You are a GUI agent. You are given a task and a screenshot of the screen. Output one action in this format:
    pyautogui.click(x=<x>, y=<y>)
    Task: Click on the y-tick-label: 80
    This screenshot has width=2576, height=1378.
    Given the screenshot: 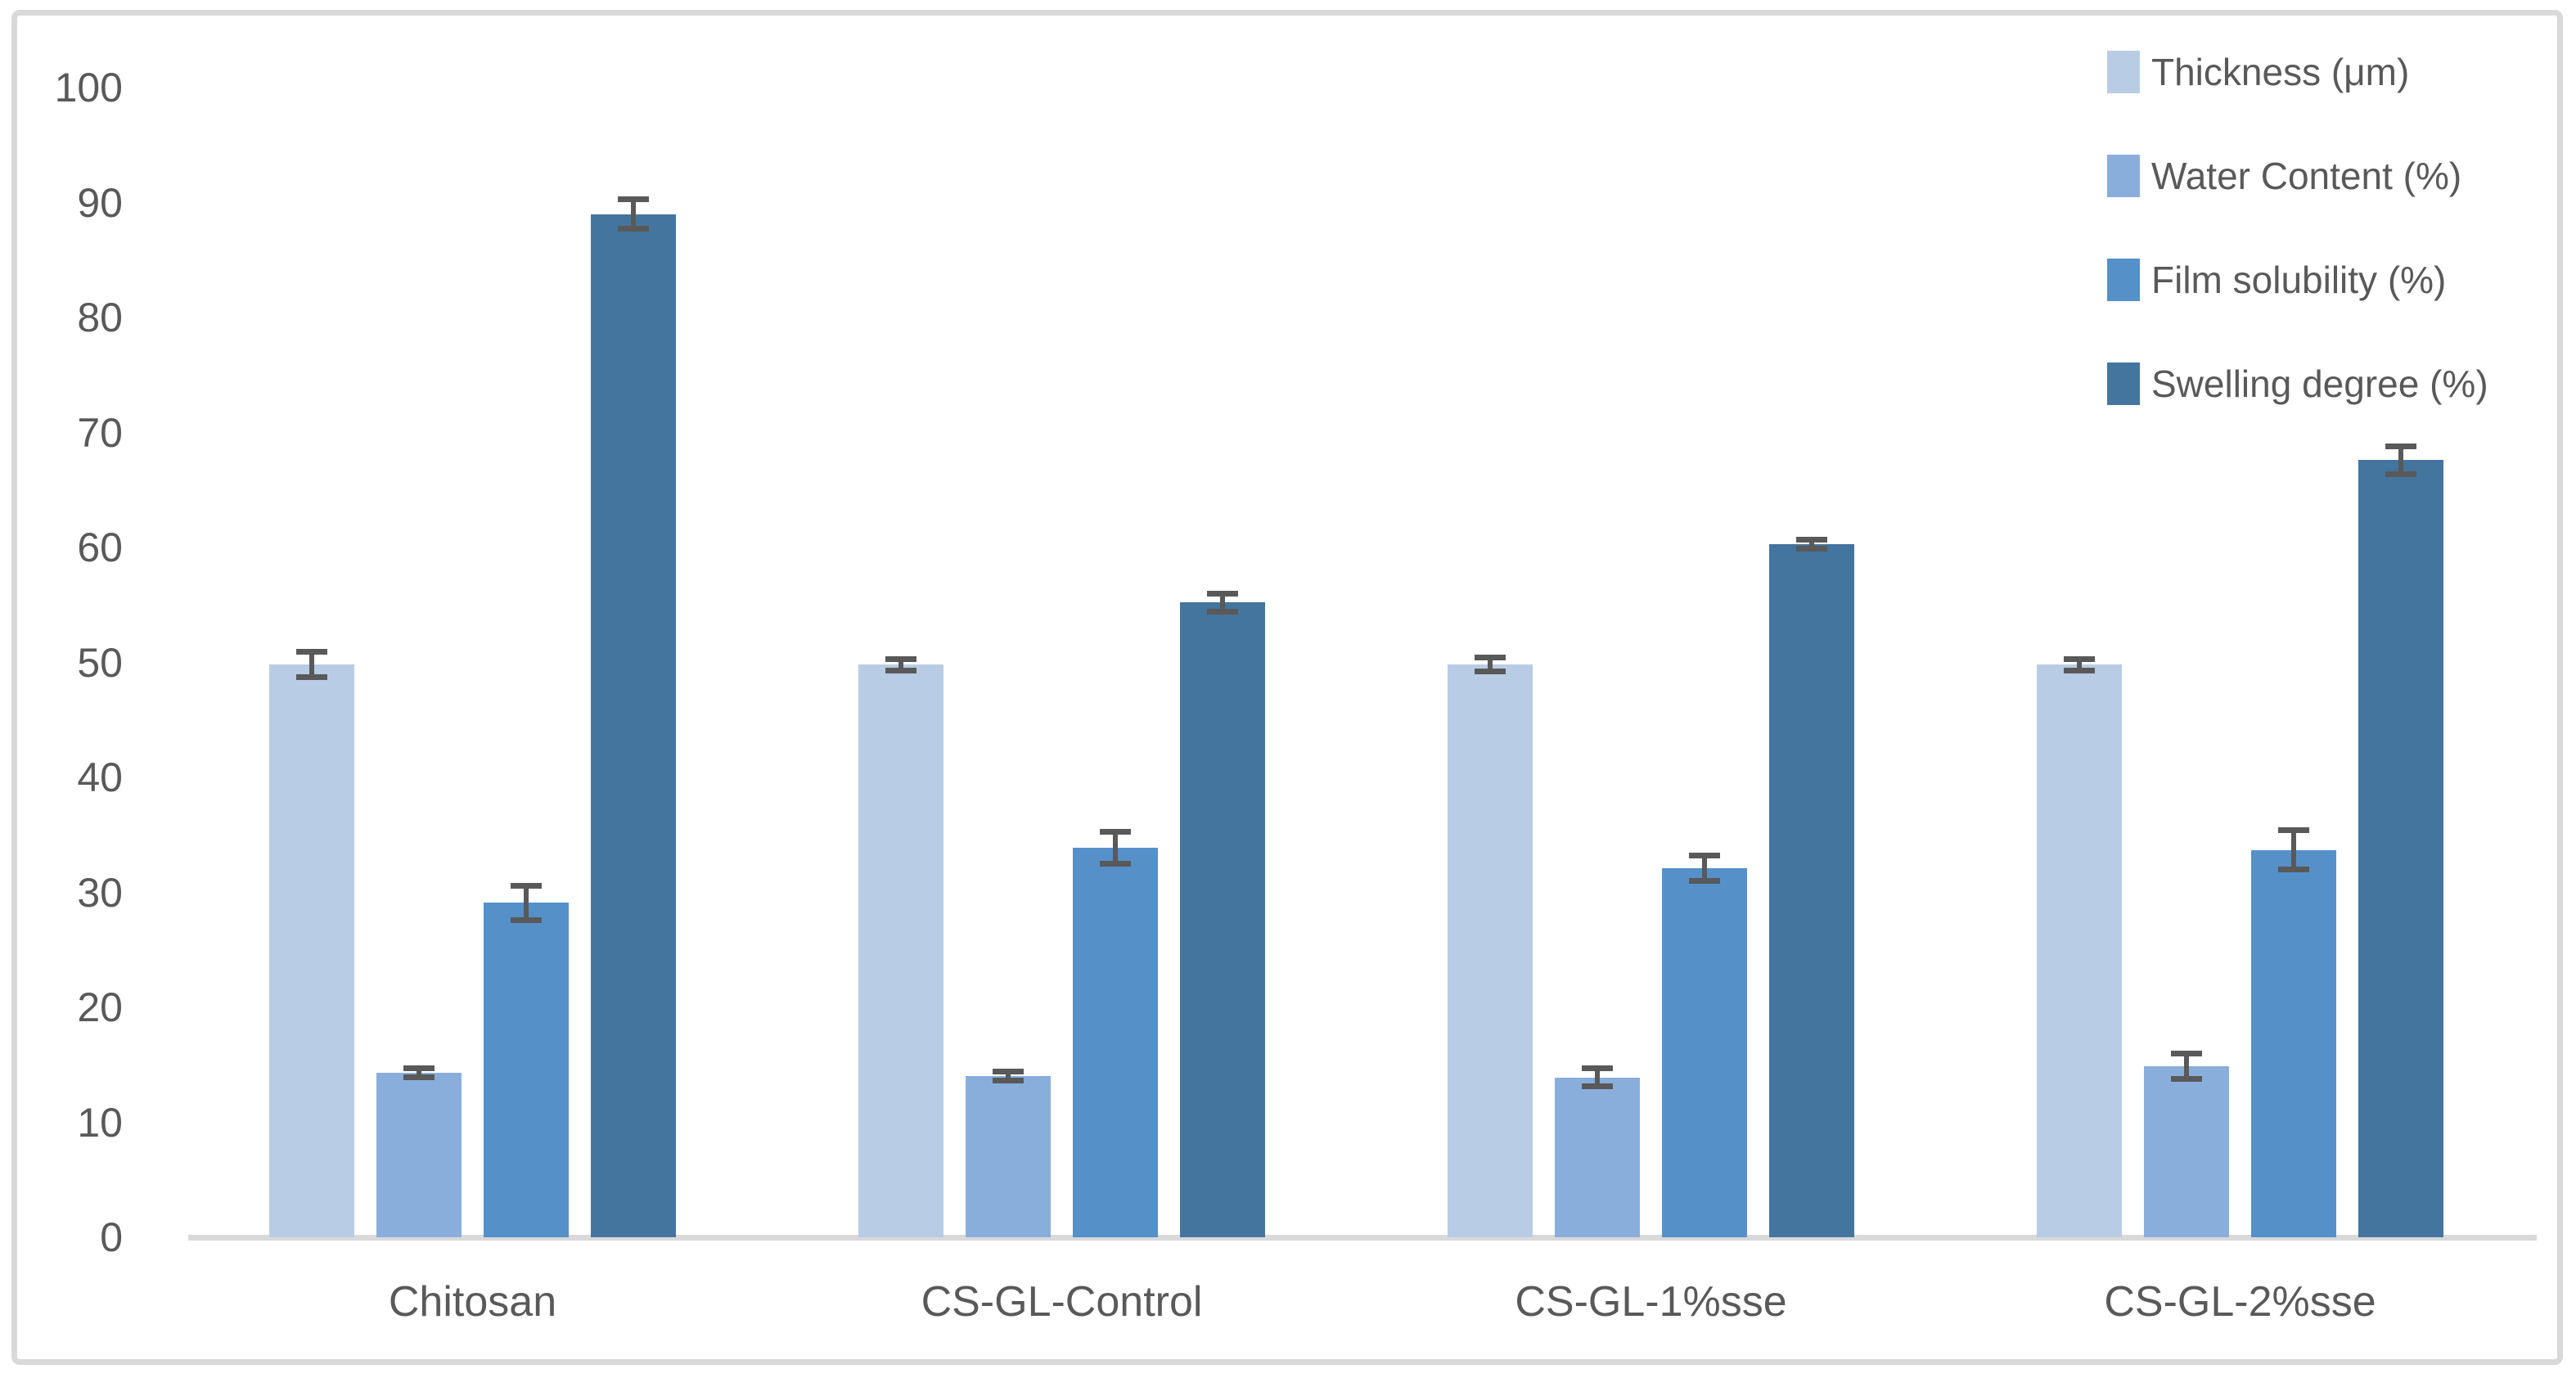 What is the action you would take?
    pyautogui.click(x=100, y=317)
    